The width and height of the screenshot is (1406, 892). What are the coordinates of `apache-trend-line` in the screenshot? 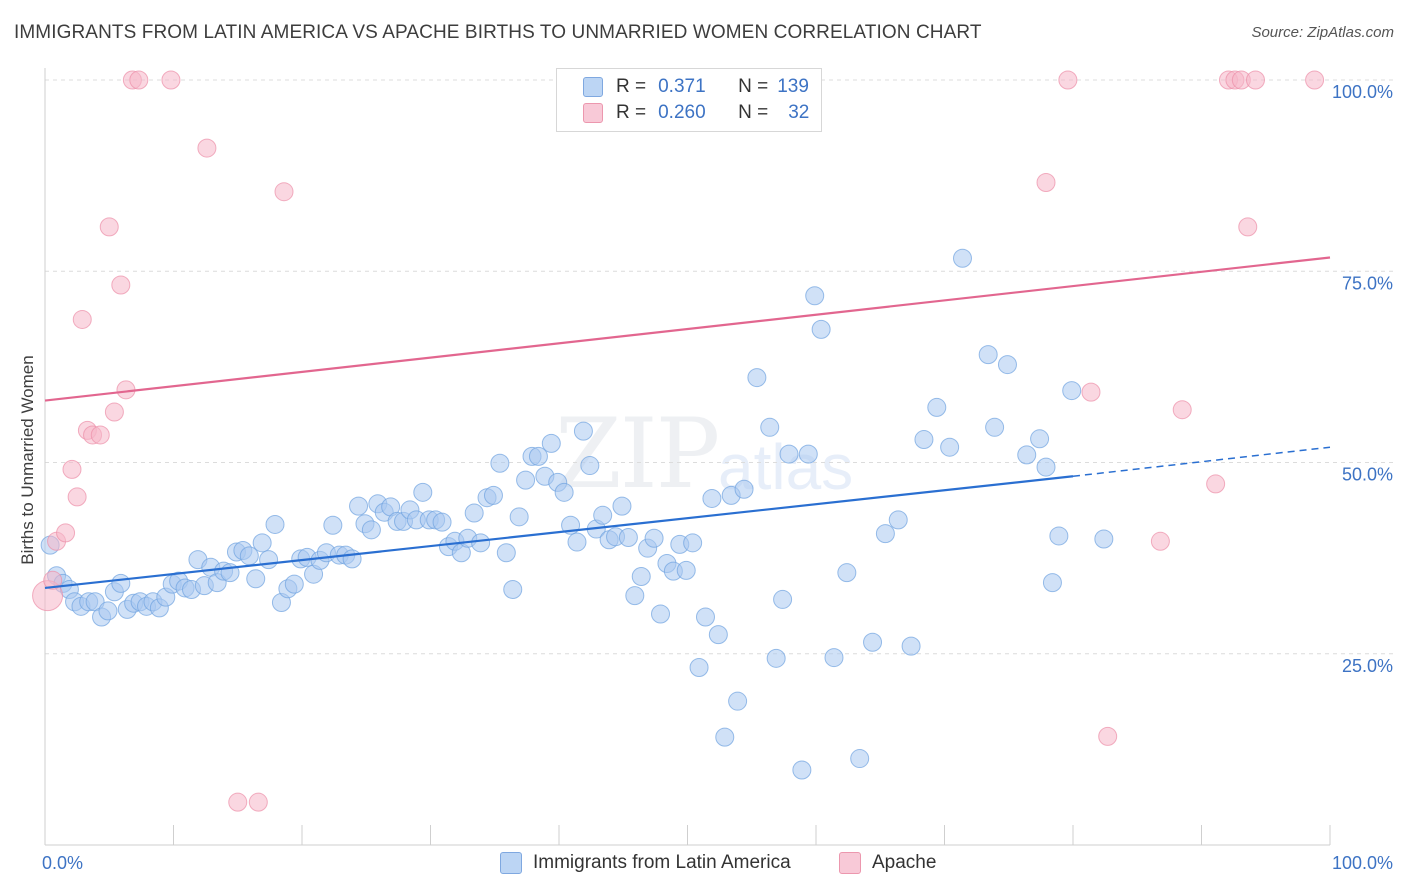 It's located at (687, 329).